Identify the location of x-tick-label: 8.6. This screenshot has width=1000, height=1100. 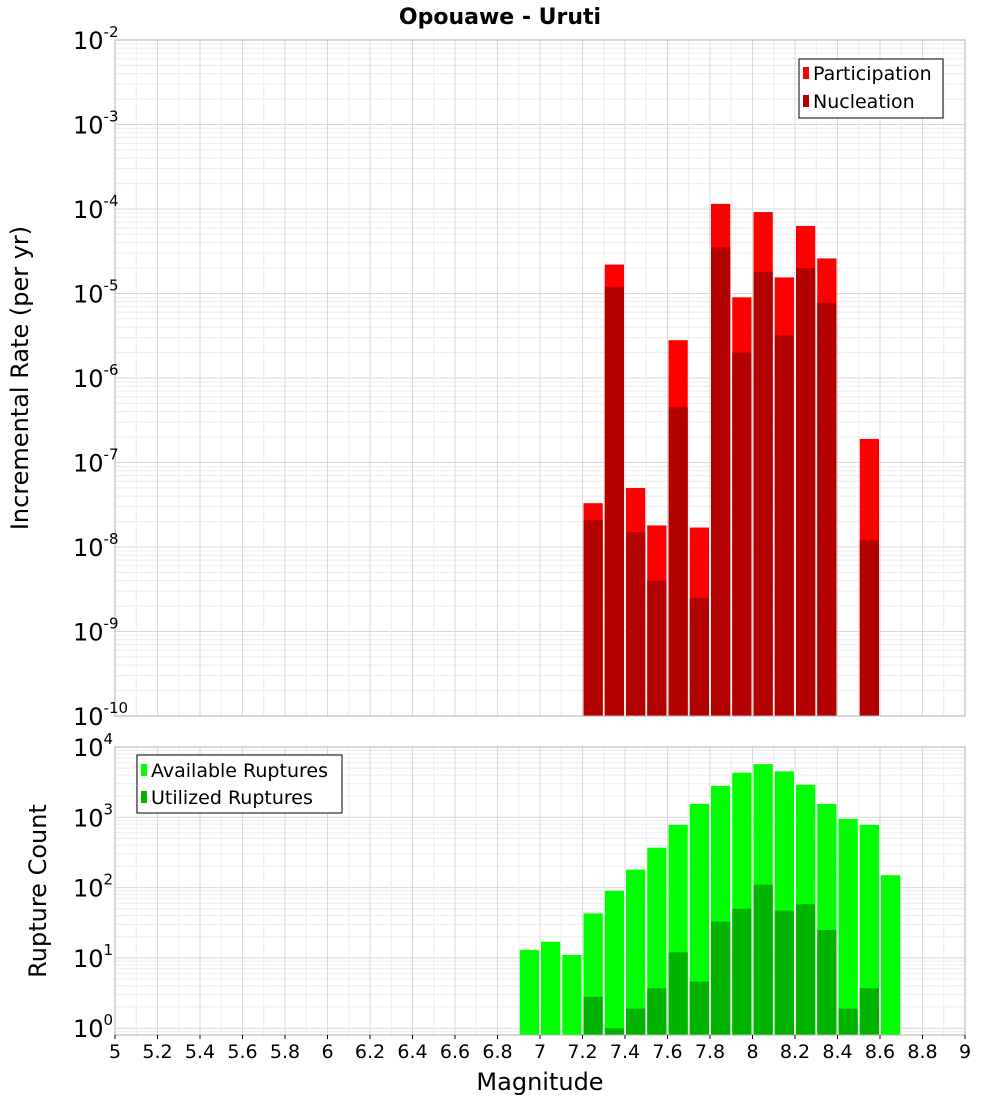
(880, 1052).